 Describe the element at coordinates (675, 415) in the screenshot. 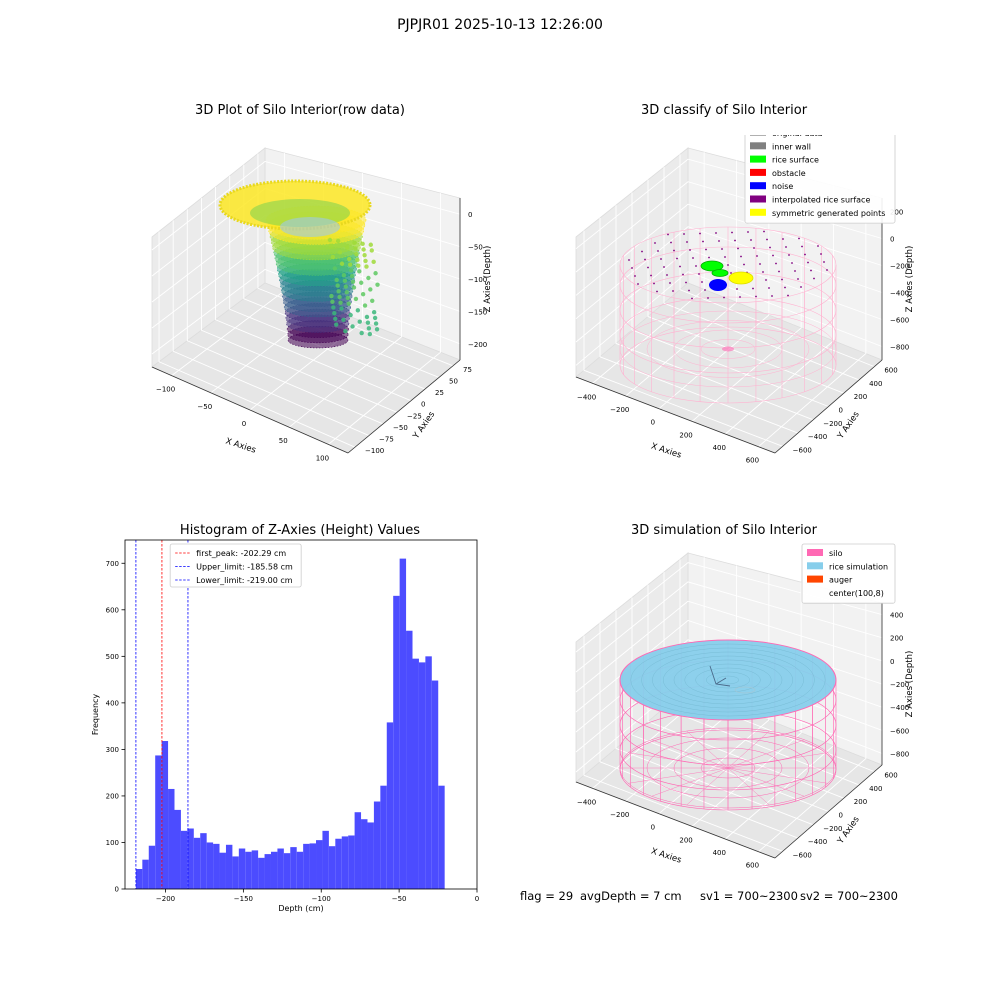

I see `x-axis-line` at that location.